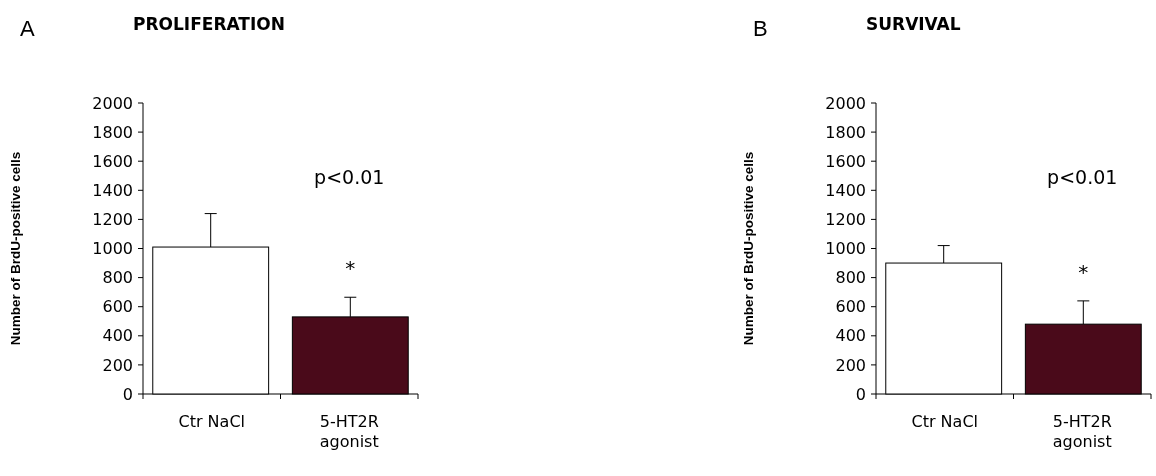 The height and width of the screenshot is (476, 1156). Describe the element at coordinates (209, 24) in the screenshot. I see `chart-title: PROLIFERATION` at that location.